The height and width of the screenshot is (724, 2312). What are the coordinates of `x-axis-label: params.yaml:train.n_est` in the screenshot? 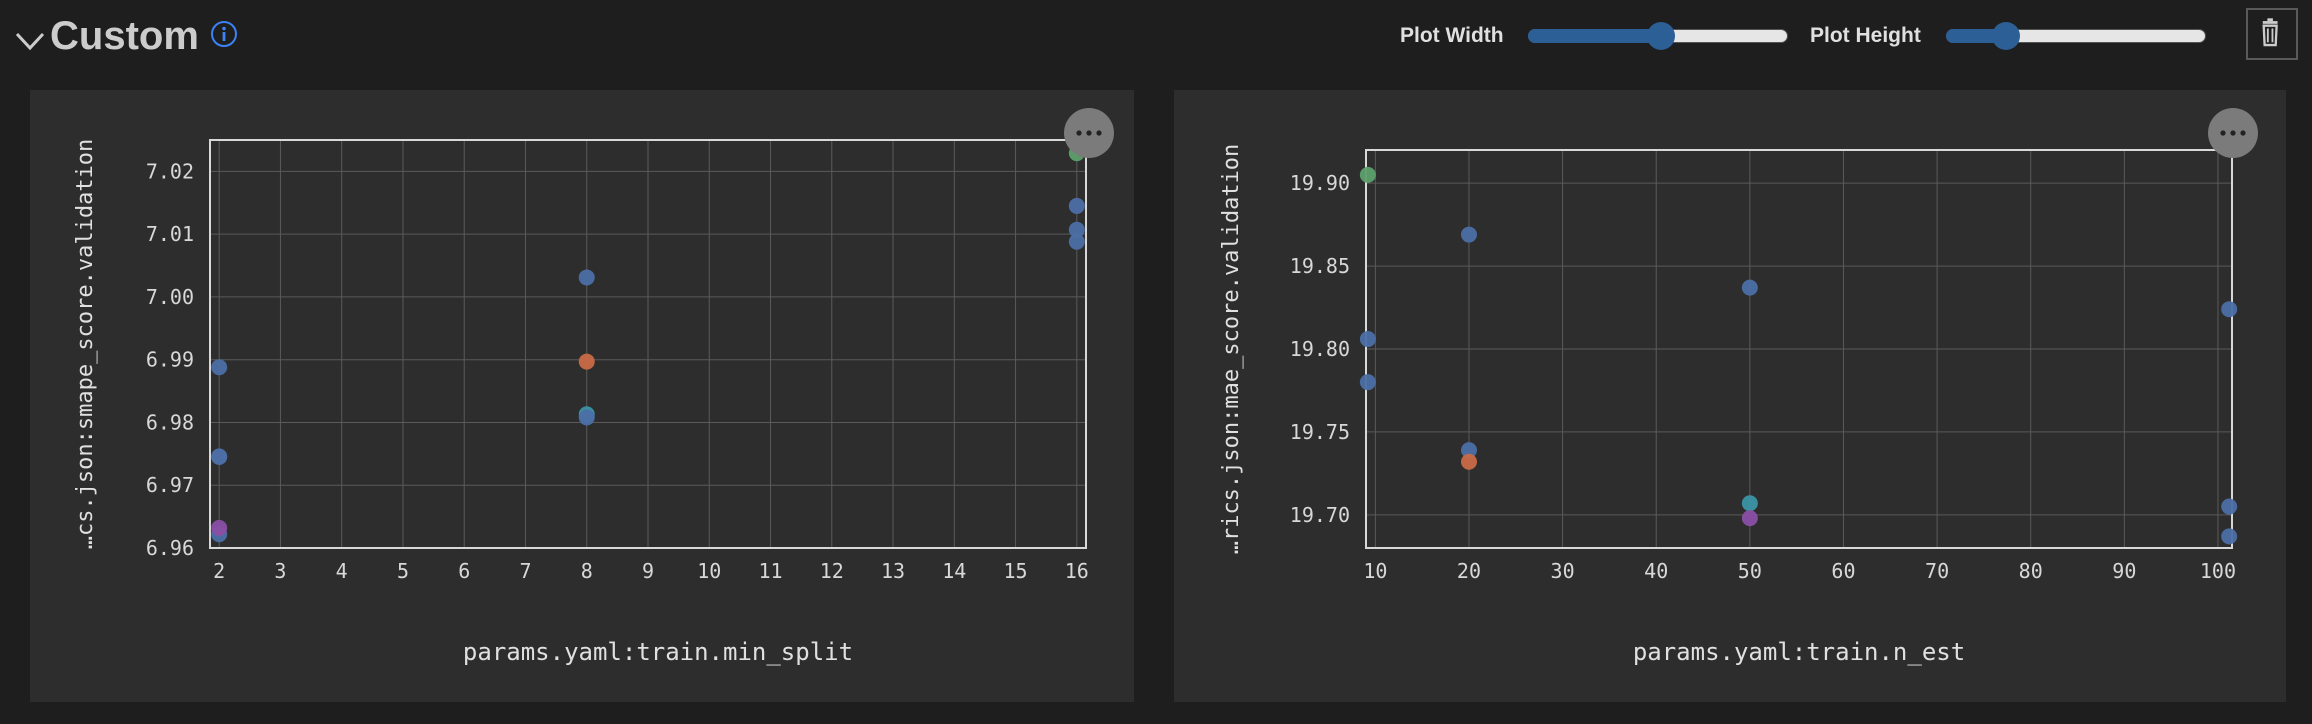 It's located at (1799, 652).